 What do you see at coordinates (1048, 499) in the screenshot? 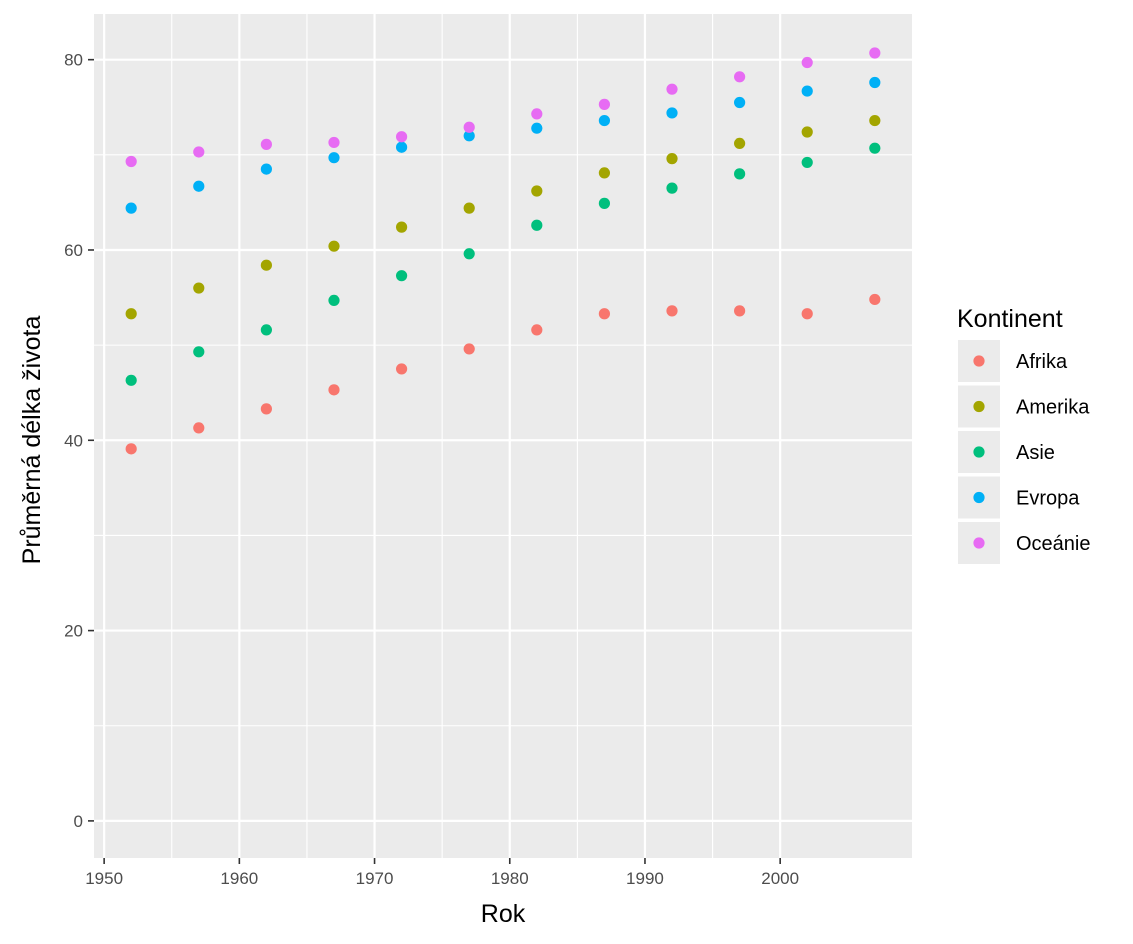
I see `legend-label: Evropa` at bounding box center [1048, 499].